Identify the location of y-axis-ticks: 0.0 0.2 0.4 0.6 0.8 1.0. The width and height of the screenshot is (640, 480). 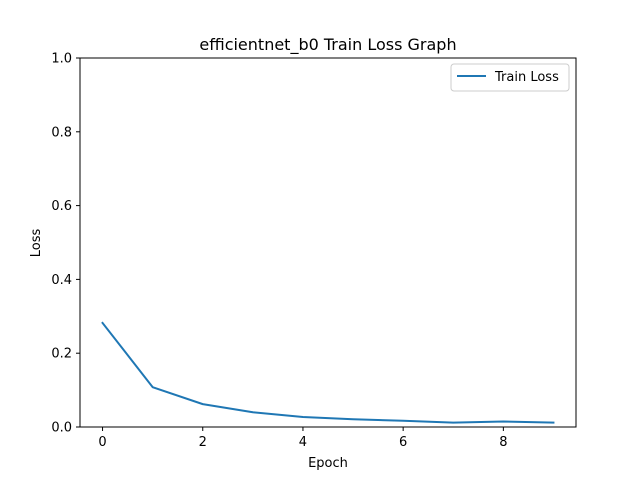
(65, 244).